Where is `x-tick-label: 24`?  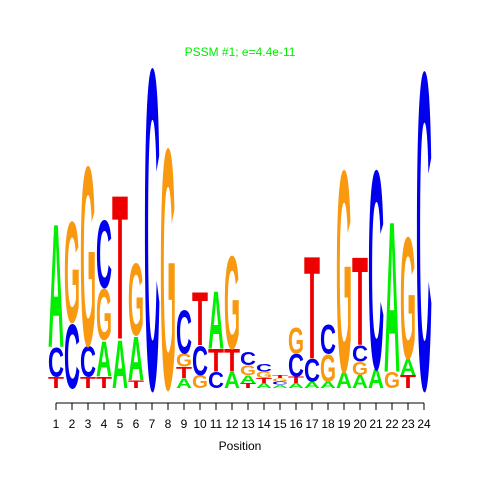 x-tick-label: 24 is located at coordinates (424, 424).